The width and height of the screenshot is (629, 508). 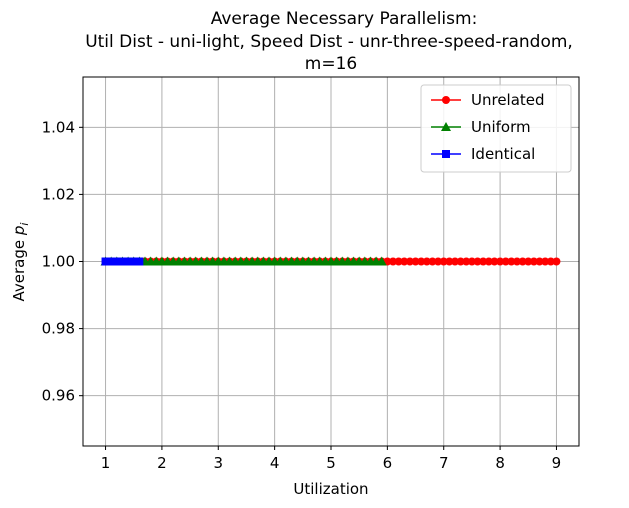 I want to click on y-axis: 0.96 0.98 1.00 1.02 1.04, so click(x=62, y=261).